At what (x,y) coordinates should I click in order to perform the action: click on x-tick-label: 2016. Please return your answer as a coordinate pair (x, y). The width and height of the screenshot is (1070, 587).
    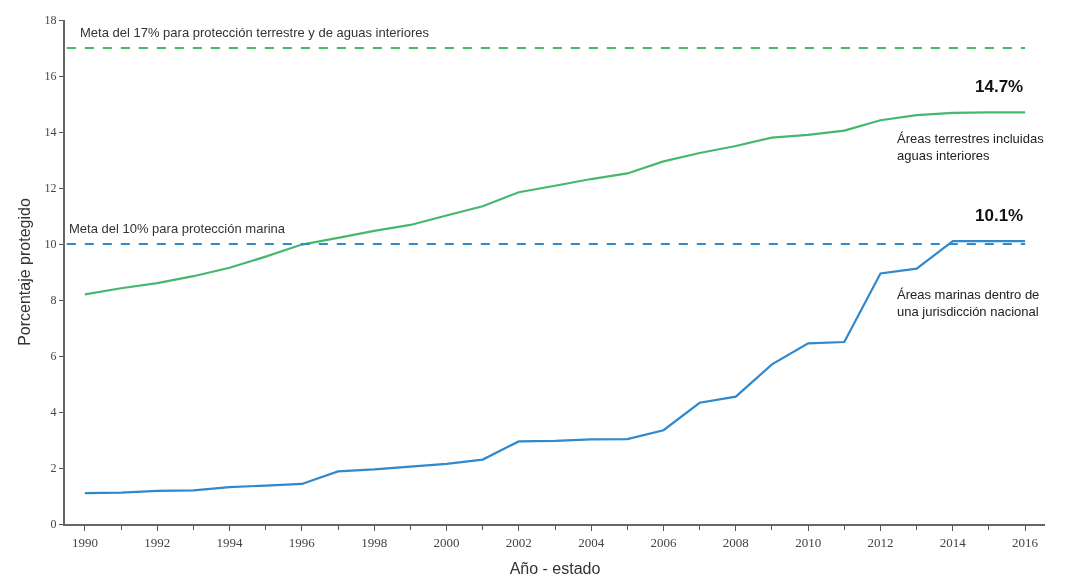
    Looking at the image, I should click on (1025, 542).